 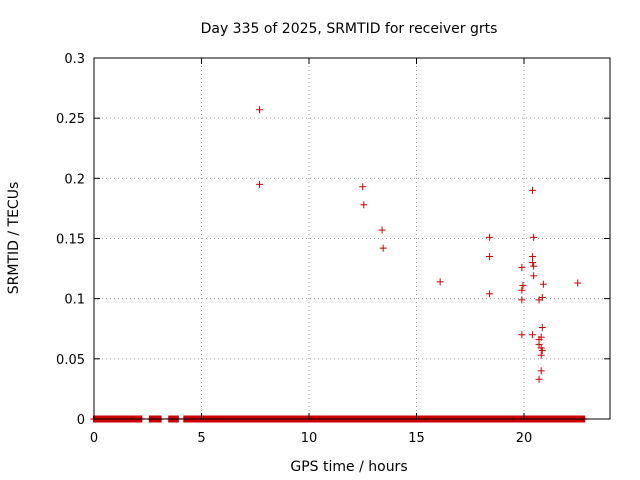 What do you see at coordinates (201, 438) in the screenshot?
I see `x-tick-label: 5` at bounding box center [201, 438].